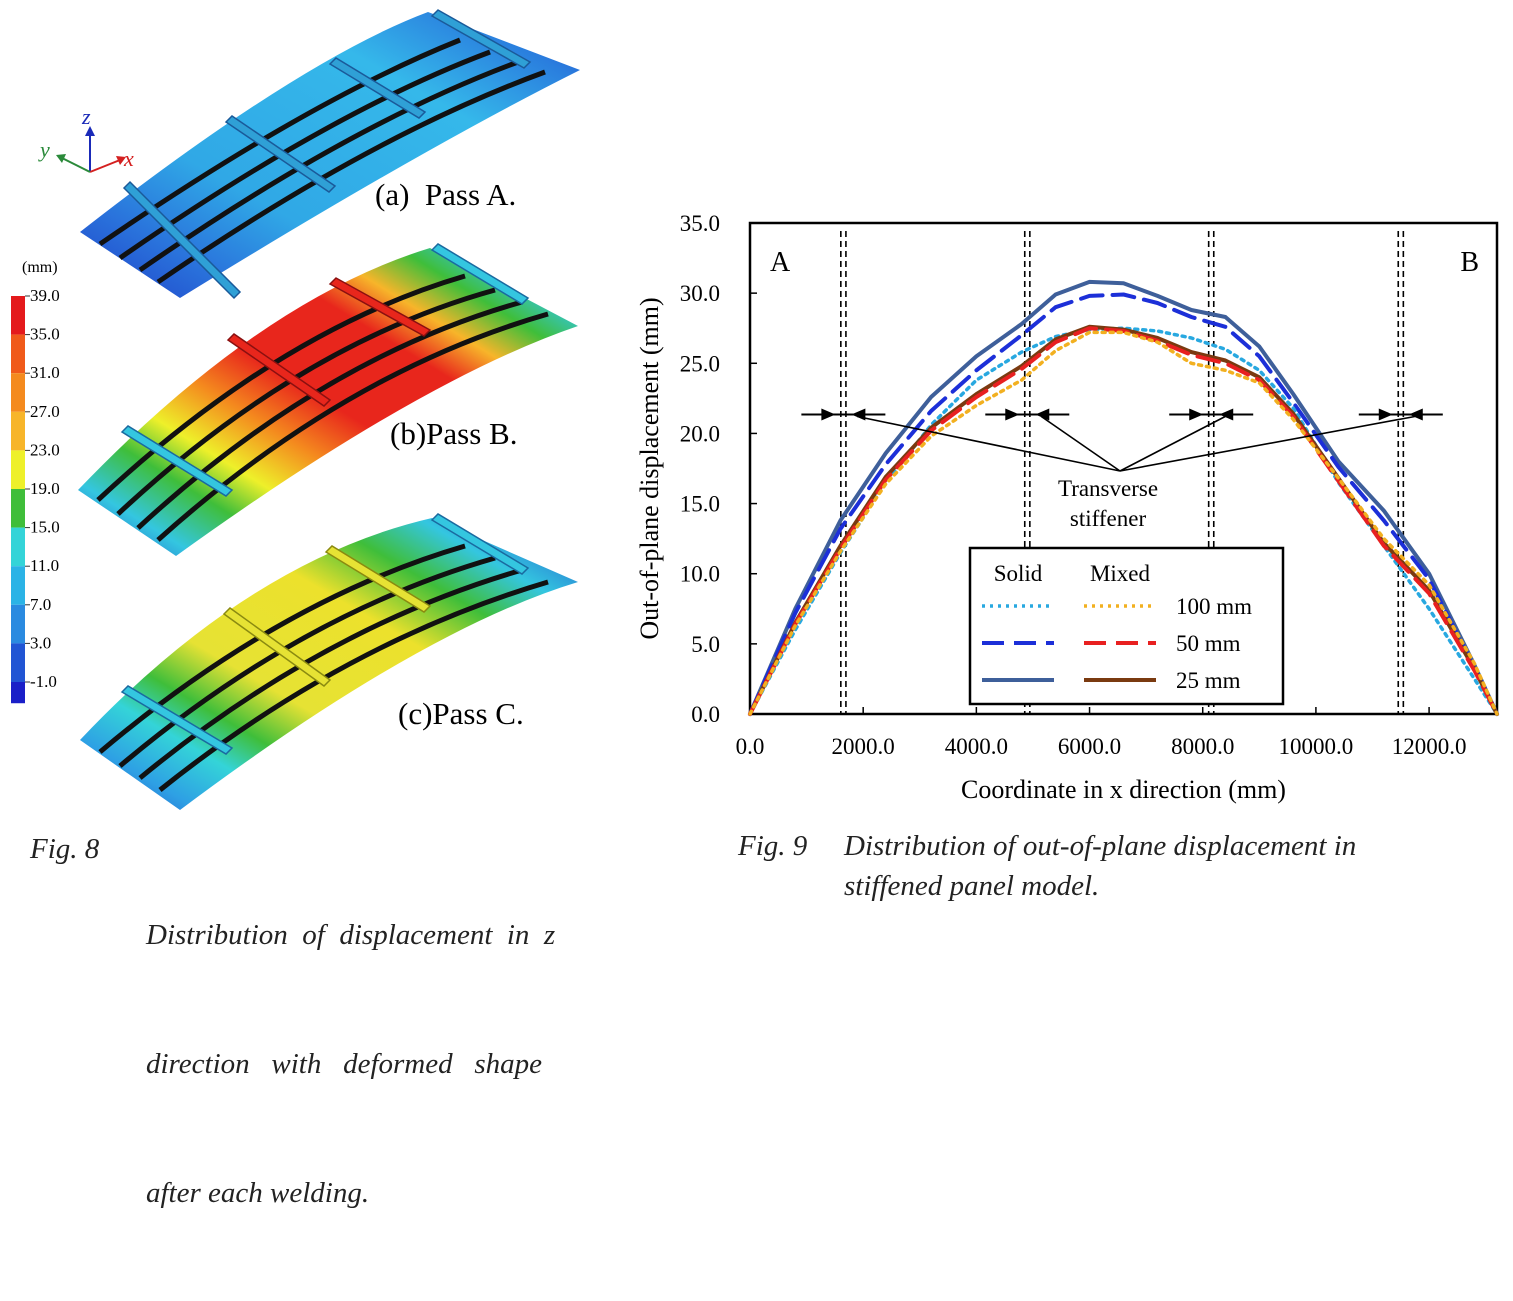  What do you see at coordinates (45, 527) in the screenshot?
I see `colorbar-tick-label: 15.0` at bounding box center [45, 527].